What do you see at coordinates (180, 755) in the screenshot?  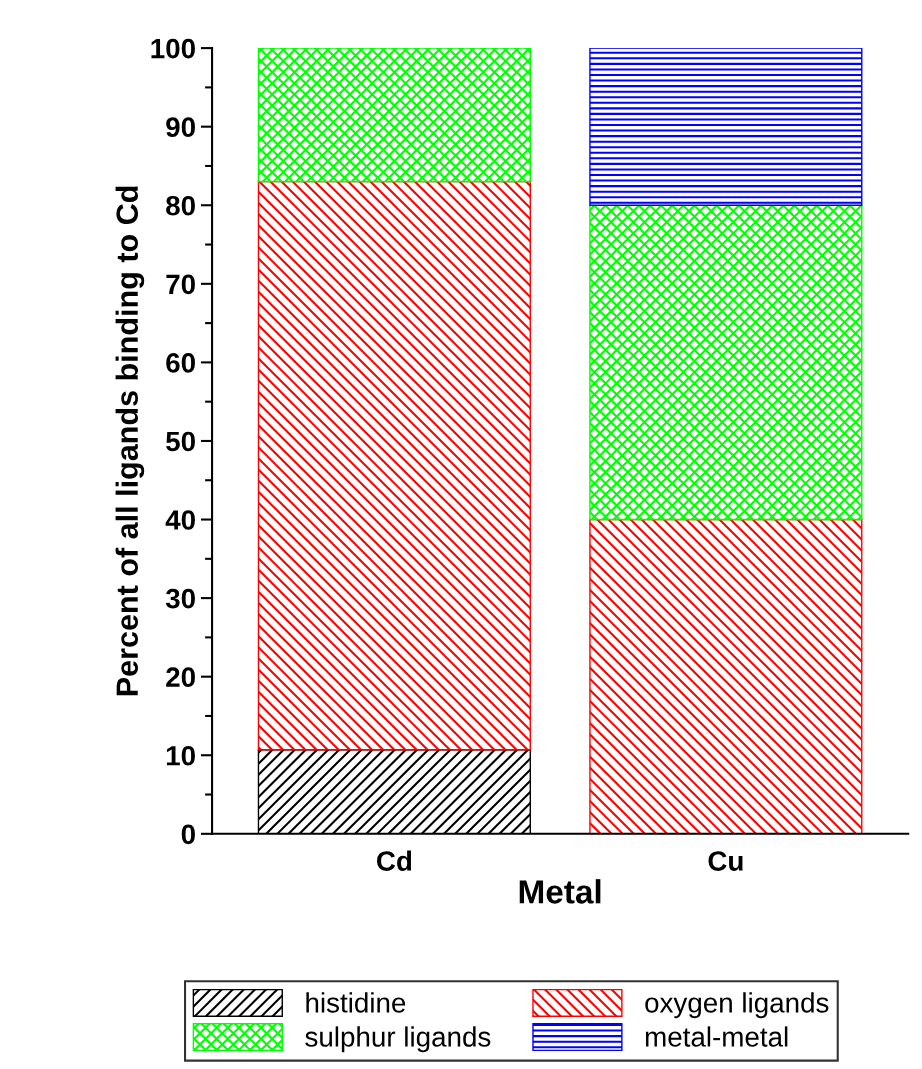 I see `y-tick-label: 10` at bounding box center [180, 755].